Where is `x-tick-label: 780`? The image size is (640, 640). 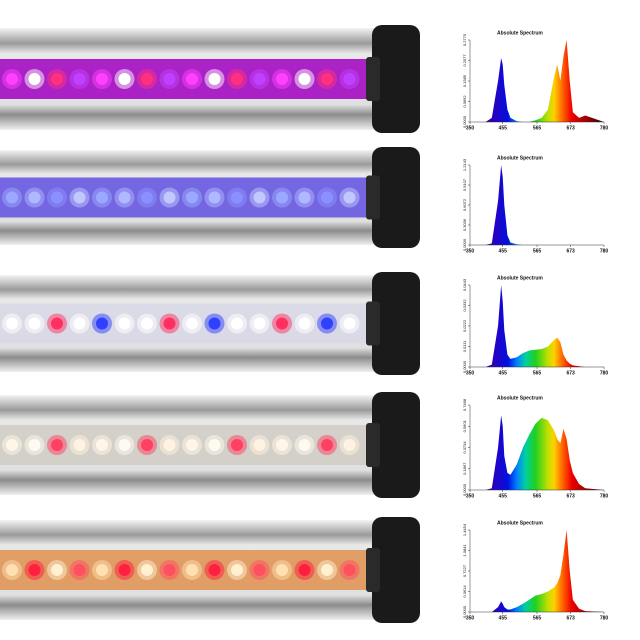 x-tick-label: 780 is located at coordinates (604, 128).